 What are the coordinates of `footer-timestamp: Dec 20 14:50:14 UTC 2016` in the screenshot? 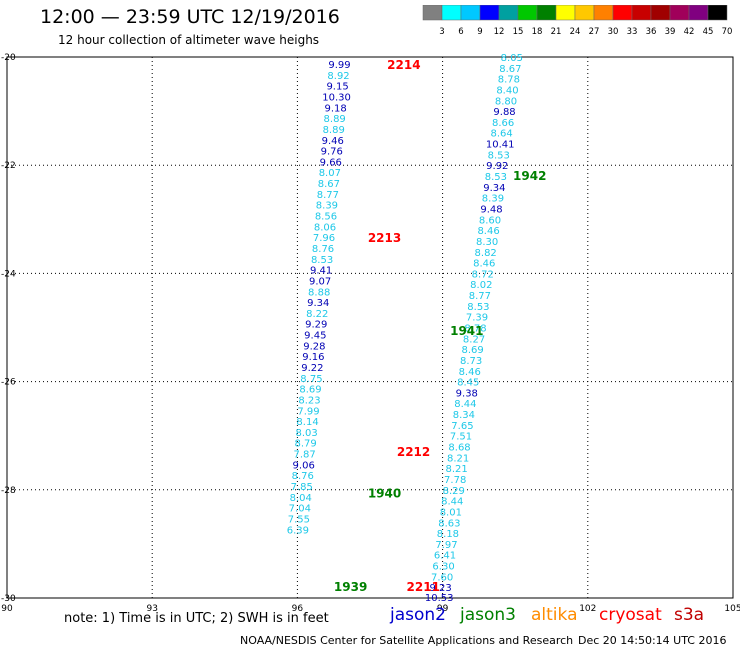 It's located at (652, 640).